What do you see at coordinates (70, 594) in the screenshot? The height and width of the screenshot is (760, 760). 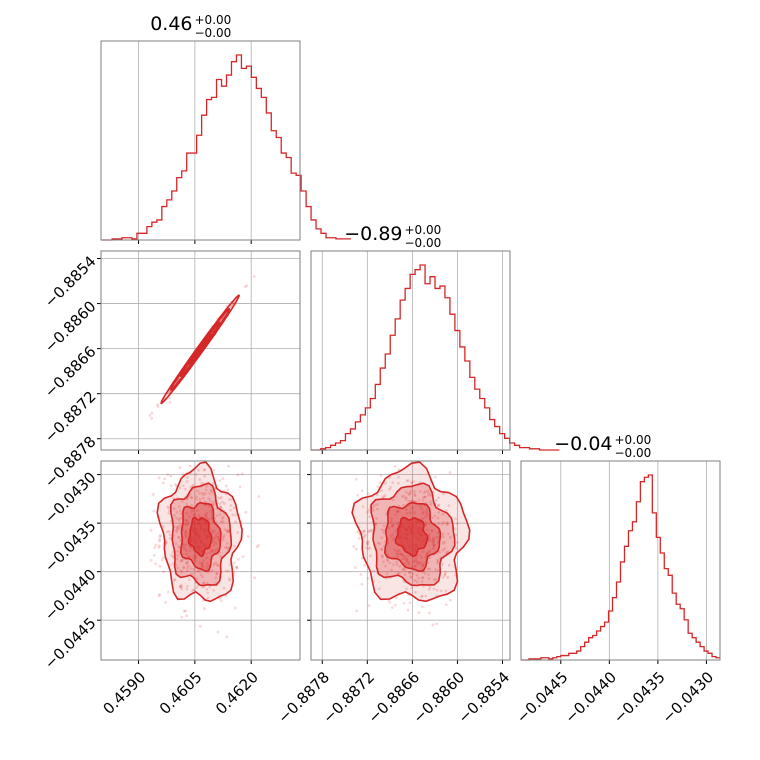 I see `y-tick-label: −0.0440` at bounding box center [70, 594].